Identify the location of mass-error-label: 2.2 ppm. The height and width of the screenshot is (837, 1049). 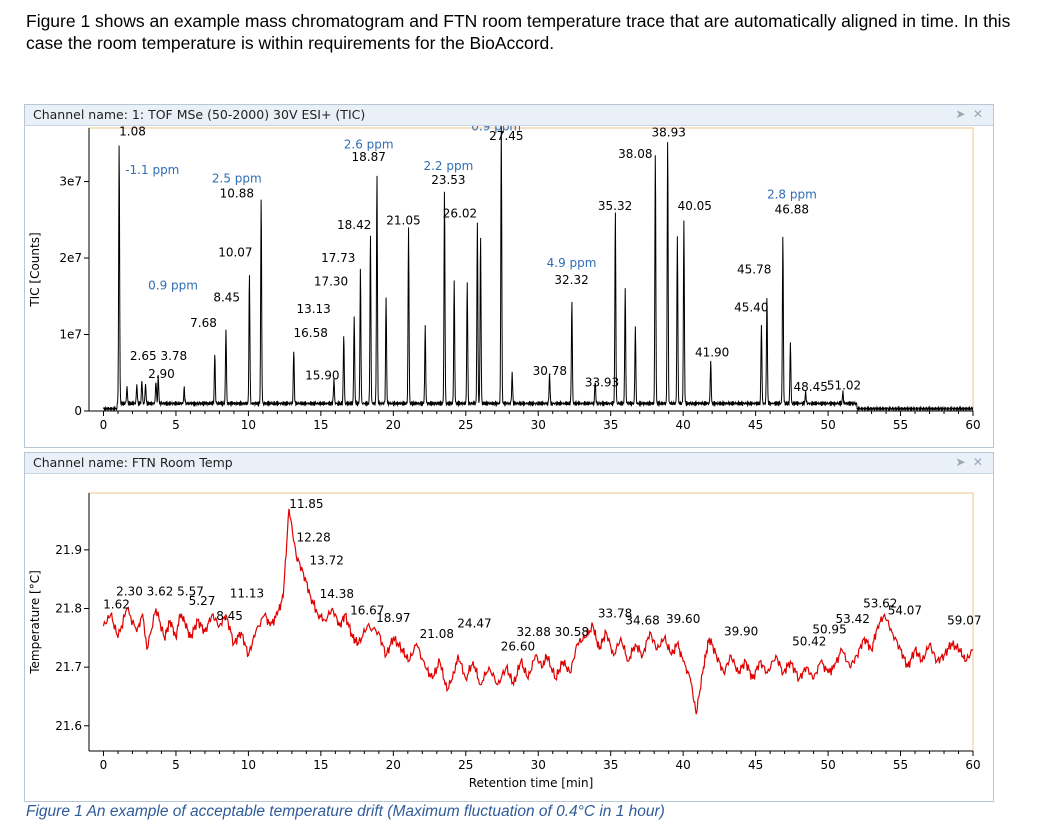
(448, 166).